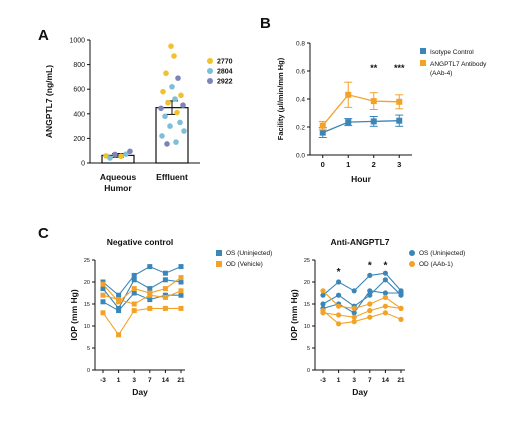 This screenshot has width=530, height=422. Describe the element at coordinates (79, 65) in the screenshot. I see `y-tick-label: 800` at that location.